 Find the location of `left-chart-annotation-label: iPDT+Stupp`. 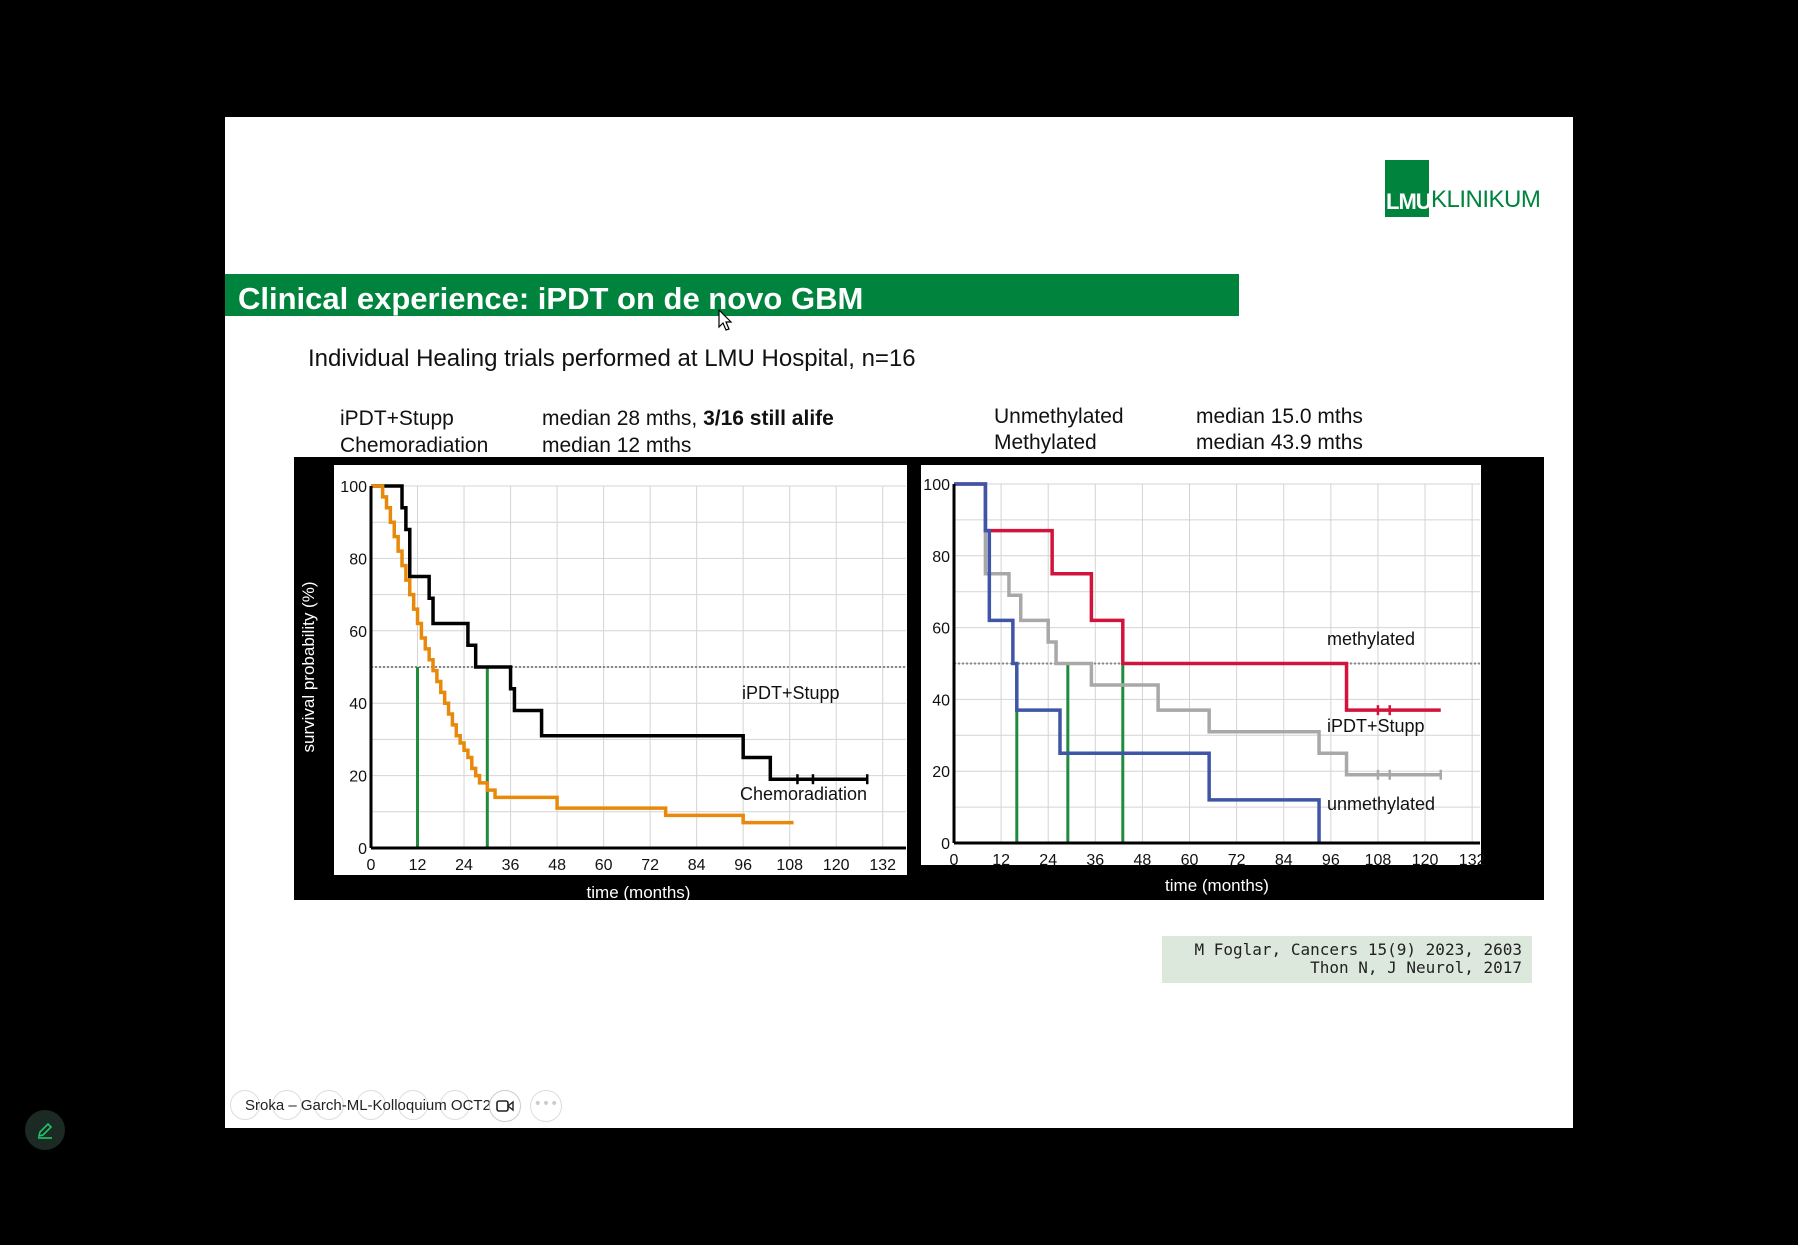

left-chart-annotation-label: iPDT+Stupp is located at coordinates (791, 693).